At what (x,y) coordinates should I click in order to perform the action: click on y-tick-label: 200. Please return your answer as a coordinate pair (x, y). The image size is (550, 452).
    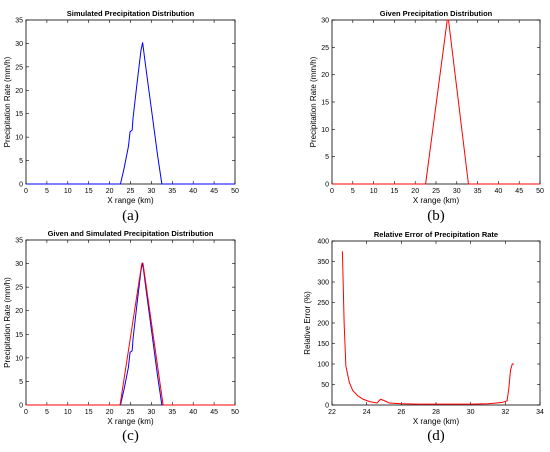
    Looking at the image, I should click on (323, 324).